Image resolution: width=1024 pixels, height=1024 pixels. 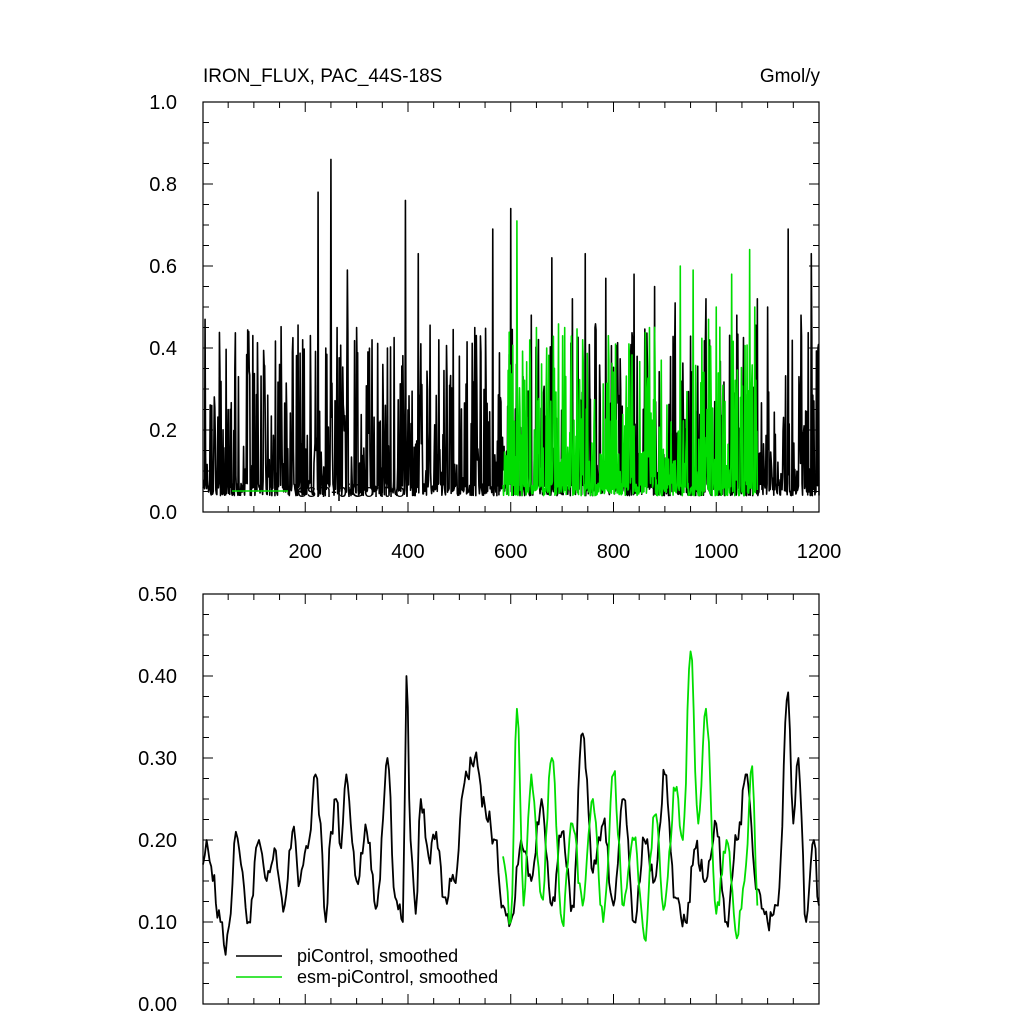 What do you see at coordinates (157, 841) in the screenshot?
I see `y-tick-label: 0.20` at bounding box center [157, 841].